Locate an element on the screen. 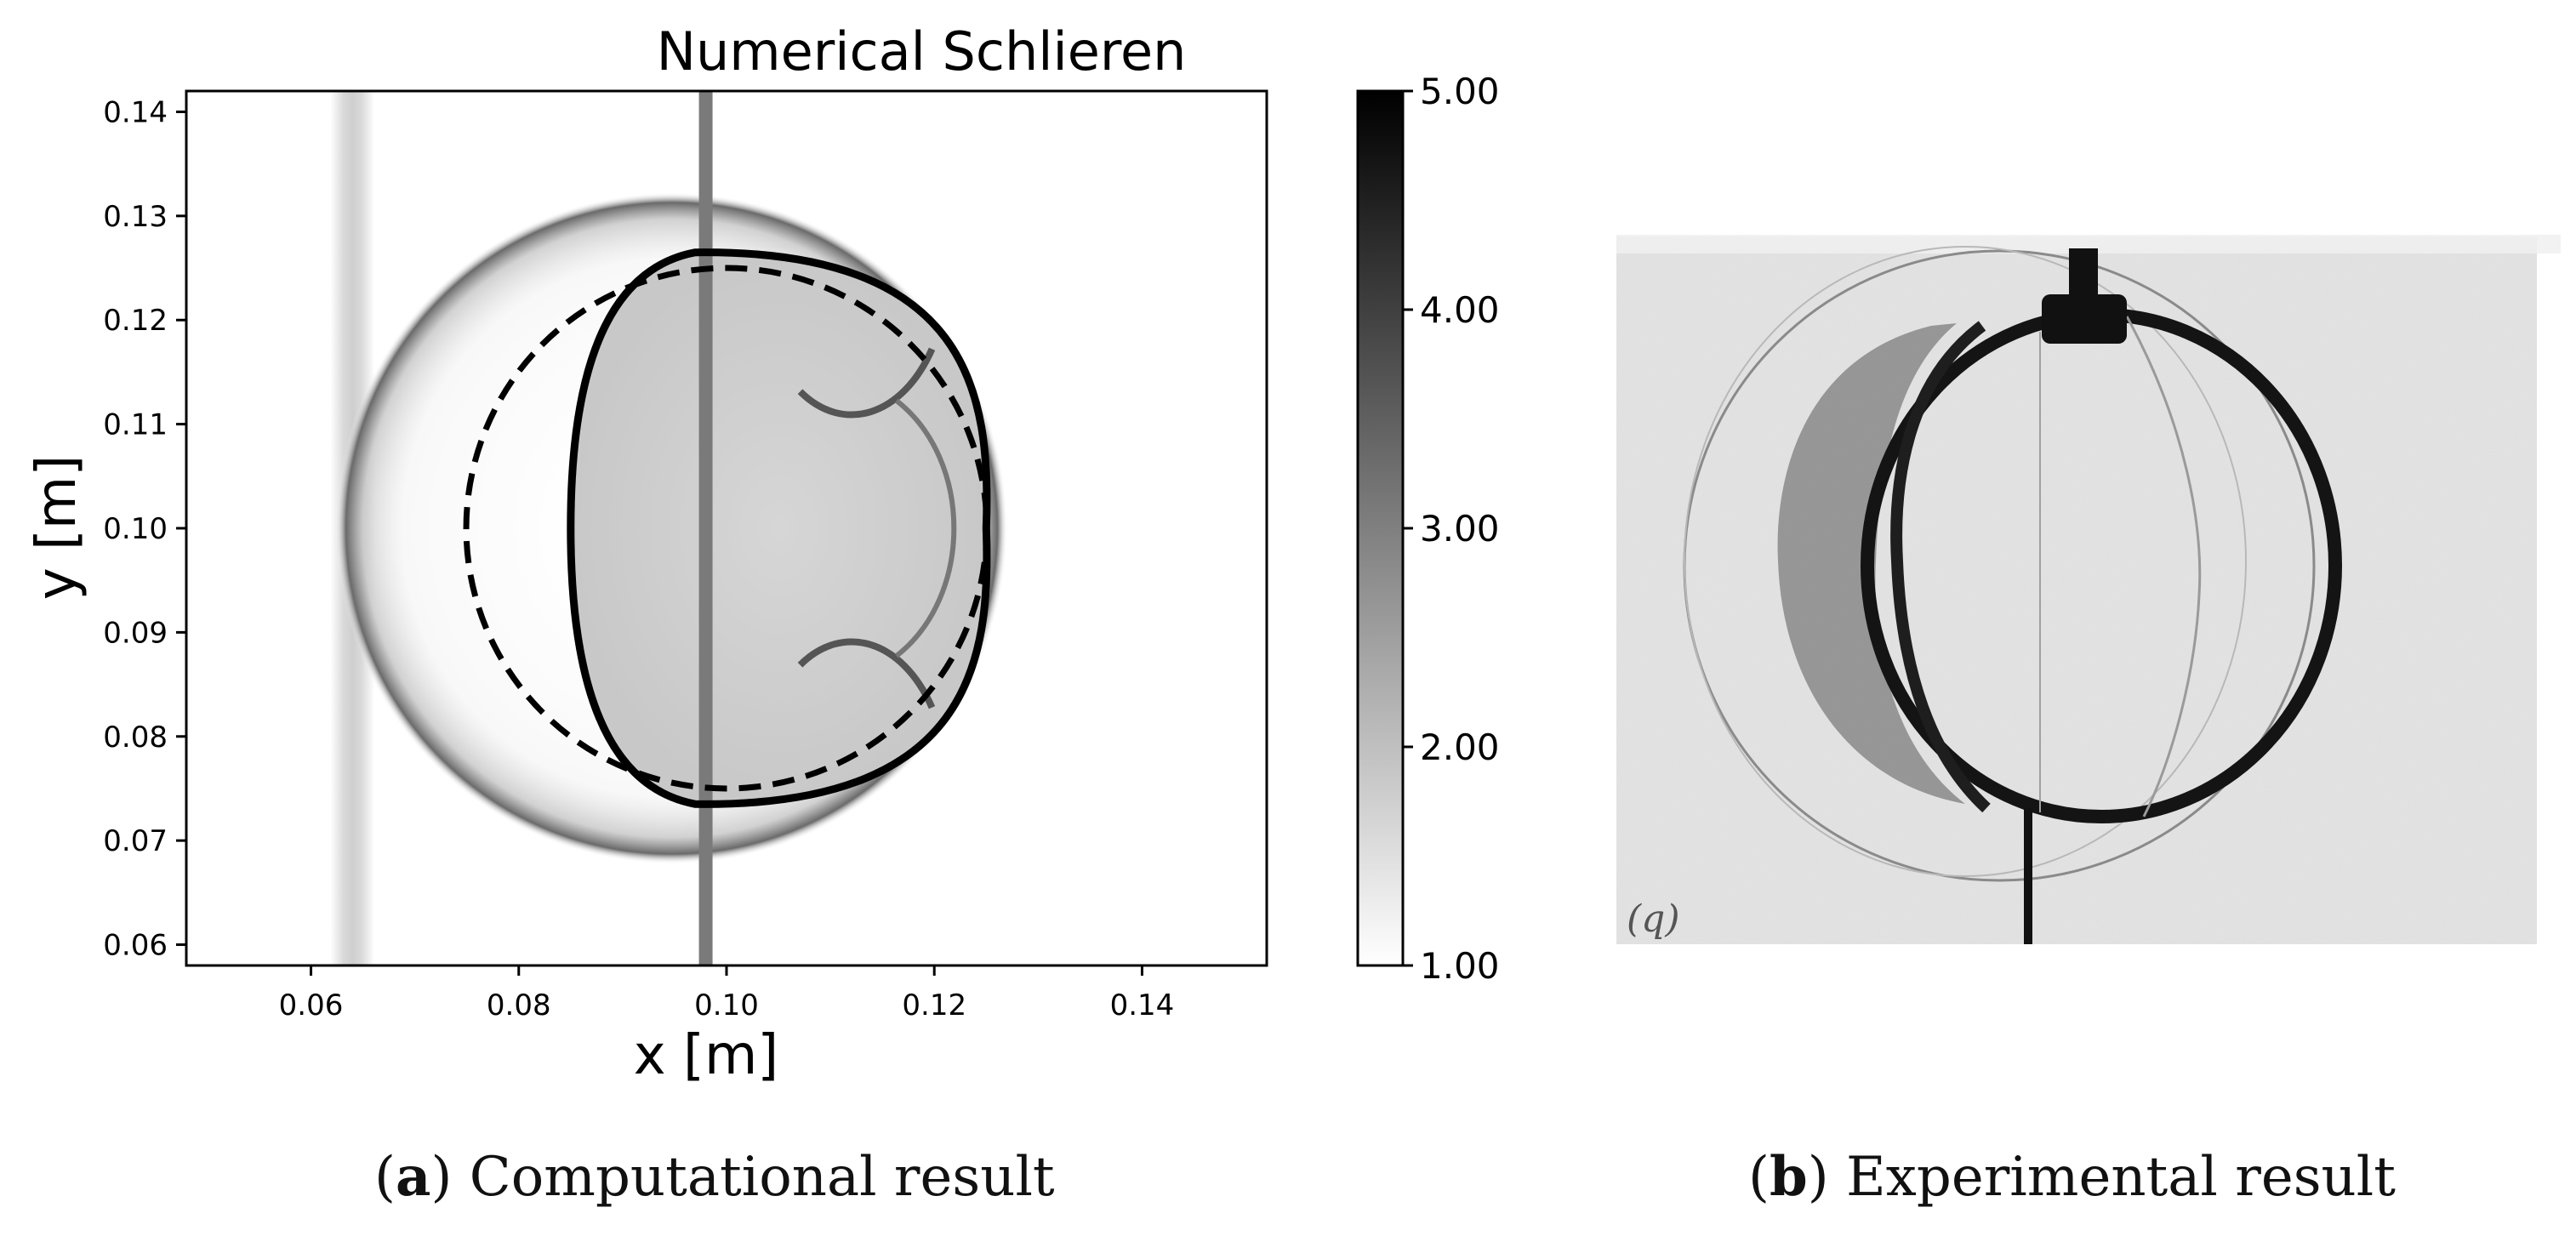  colorbar-tick-label: 2.00 is located at coordinates (1460, 747).